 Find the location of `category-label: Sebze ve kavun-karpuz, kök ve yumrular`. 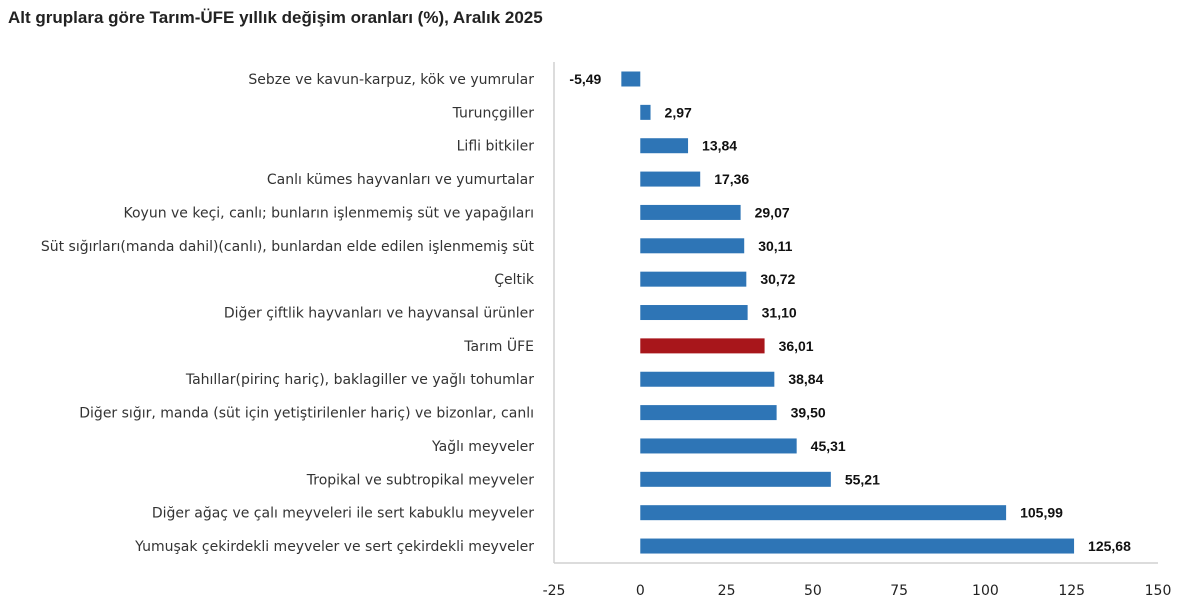

category-label: Sebze ve kavun-karpuz, kök ve yumrular is located at coordinates (391, 80).